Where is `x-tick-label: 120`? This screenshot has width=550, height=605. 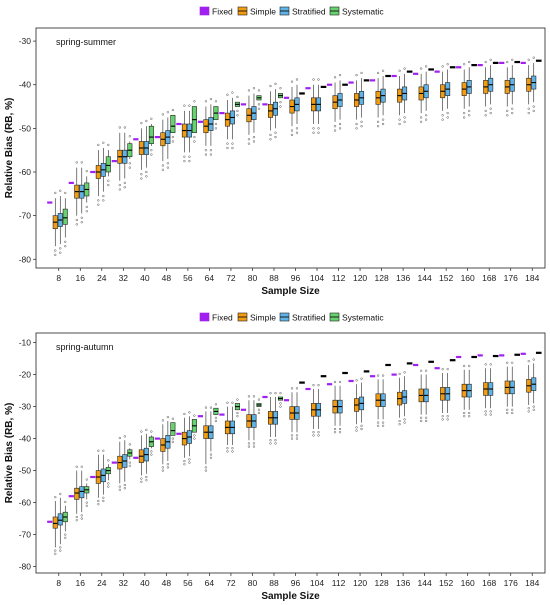
x-tick-label: 120 is located at coordinates (360, 278).